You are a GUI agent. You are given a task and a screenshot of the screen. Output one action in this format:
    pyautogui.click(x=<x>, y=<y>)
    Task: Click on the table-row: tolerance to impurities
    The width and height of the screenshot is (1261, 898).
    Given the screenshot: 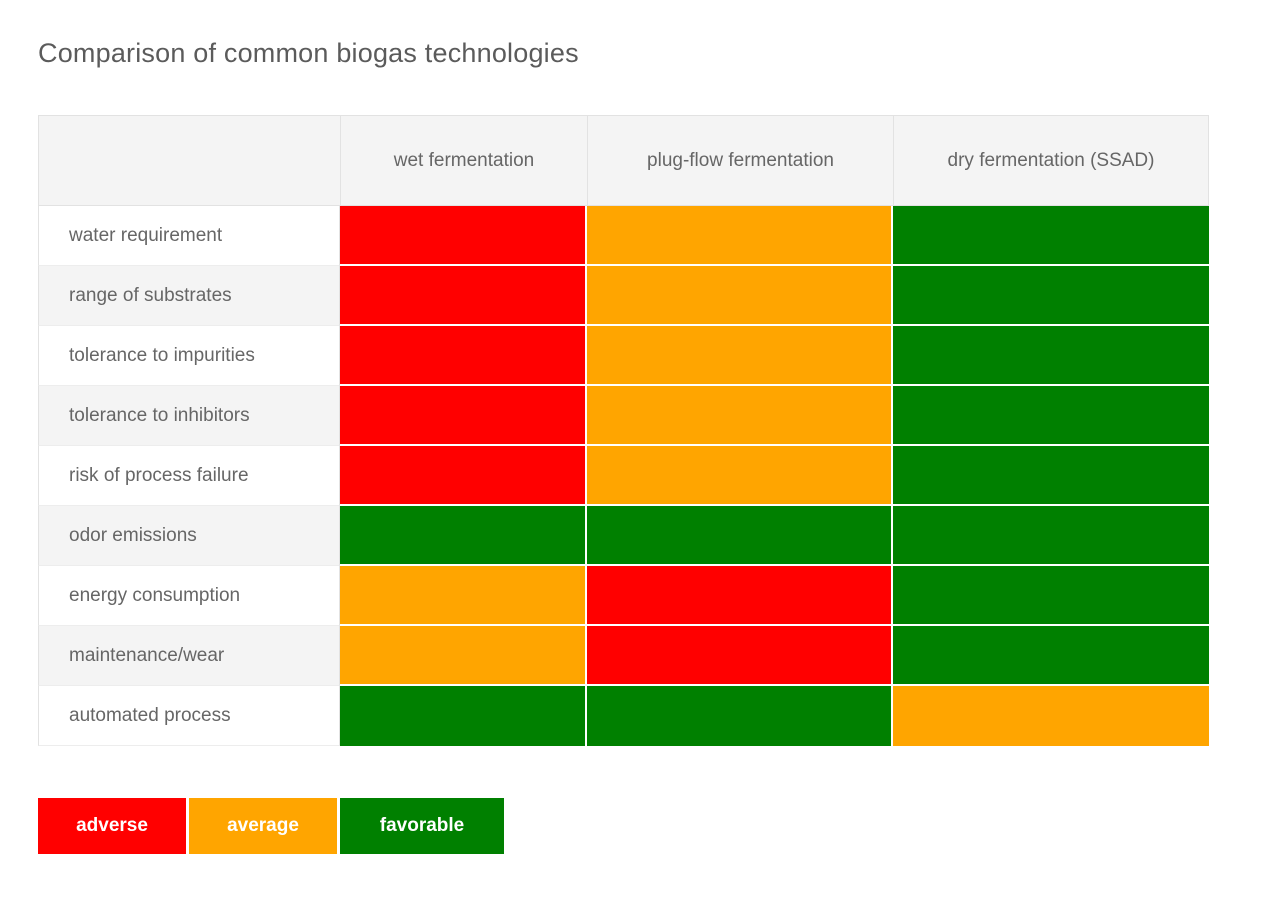 What is the action you would take?
    pyautogui.click(x=623, y=356)
    